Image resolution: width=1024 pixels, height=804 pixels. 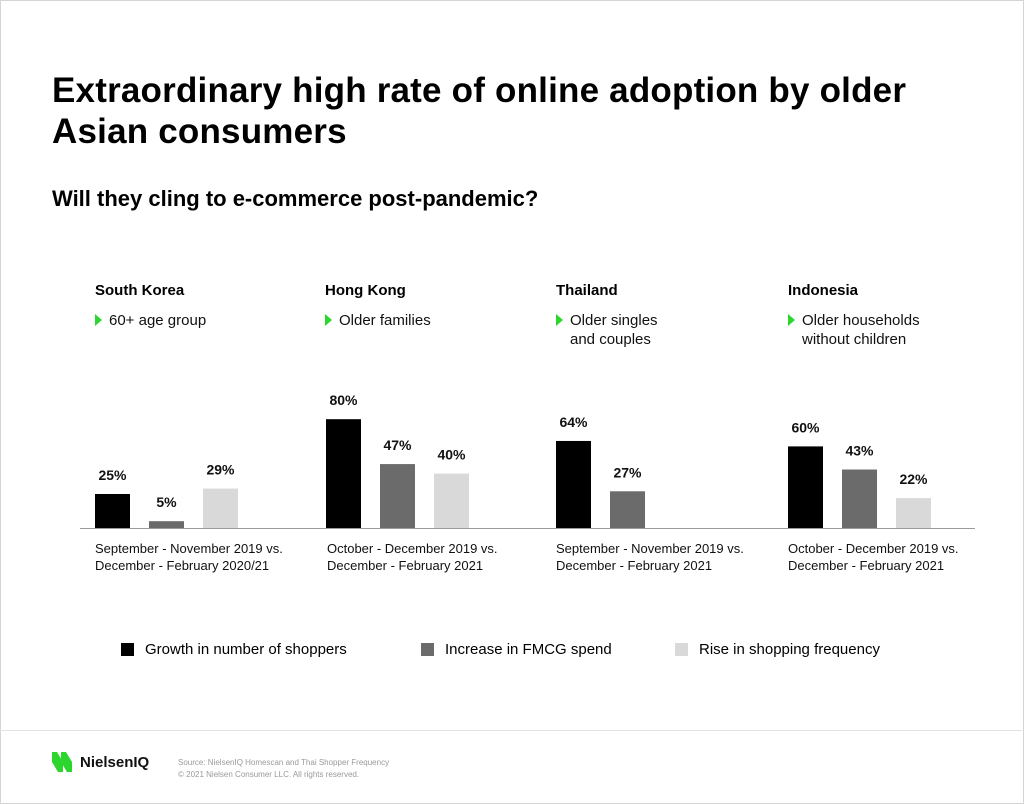 I want to click on data-label: 47%, so click(x=397, y=445).